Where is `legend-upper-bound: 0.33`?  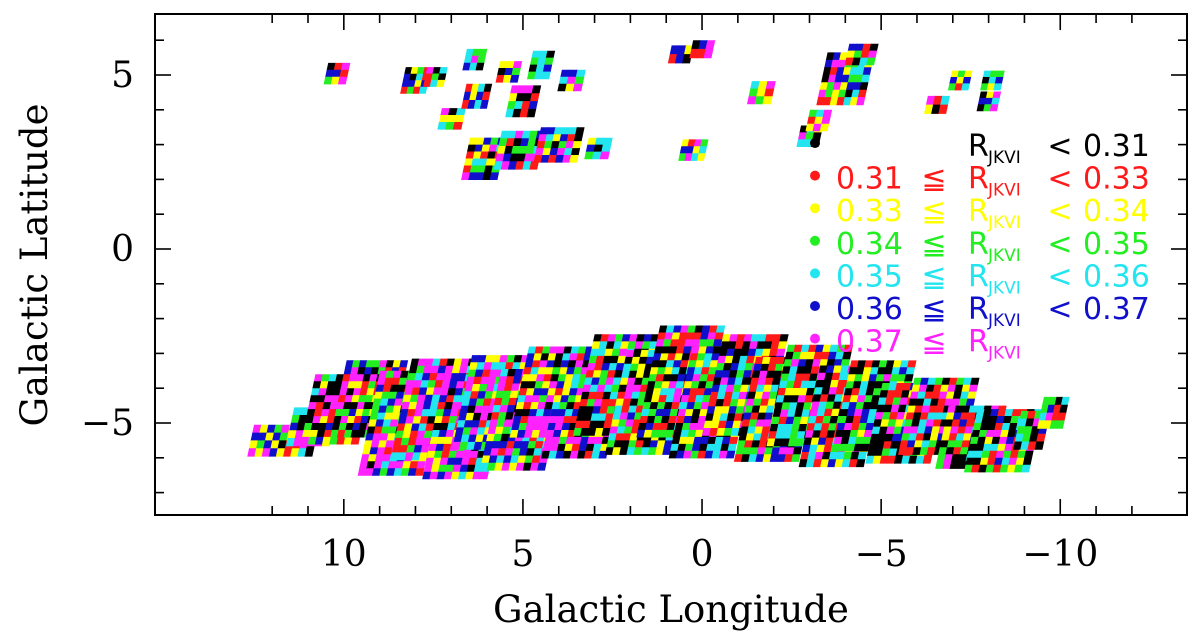
legend-upper-bound: 0.33 is located at coordinates (1116, 179).